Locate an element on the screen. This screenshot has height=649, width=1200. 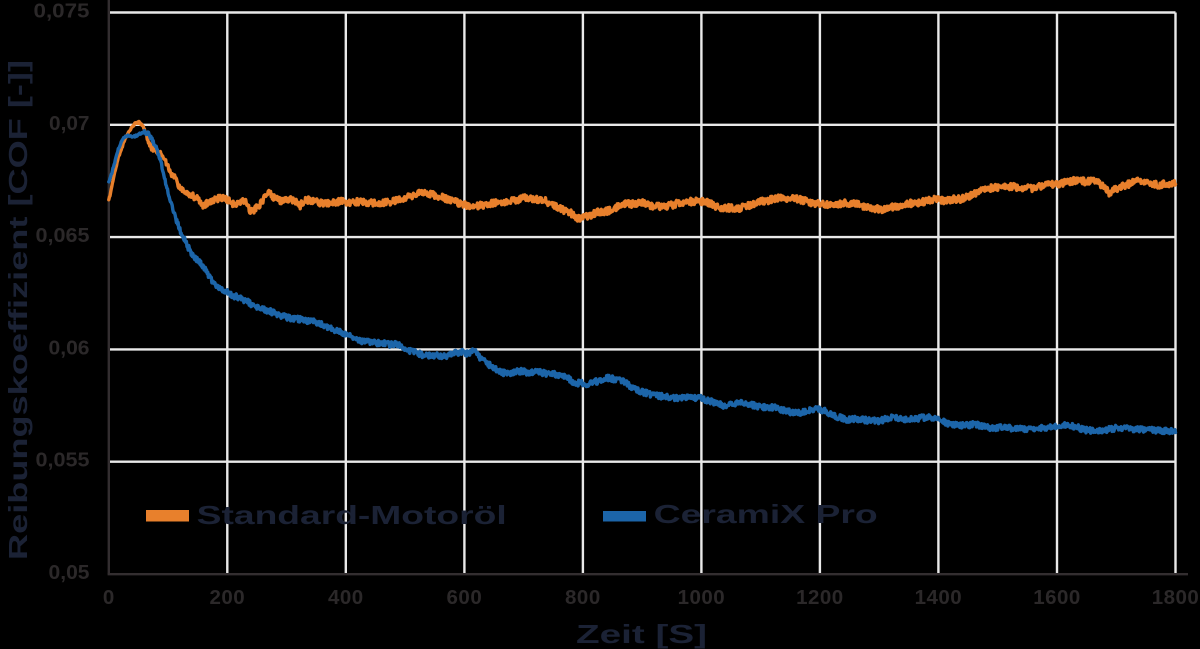
svg-text: CeramiX Pro is located at coordinates (766, 514).